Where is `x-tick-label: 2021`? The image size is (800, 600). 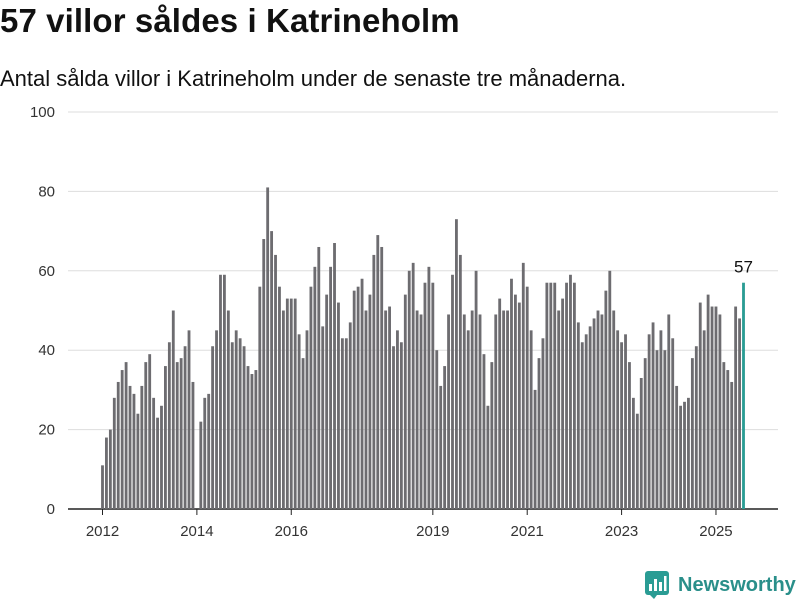
x-tick-label: 2021 is located at coordinates (527, 531).